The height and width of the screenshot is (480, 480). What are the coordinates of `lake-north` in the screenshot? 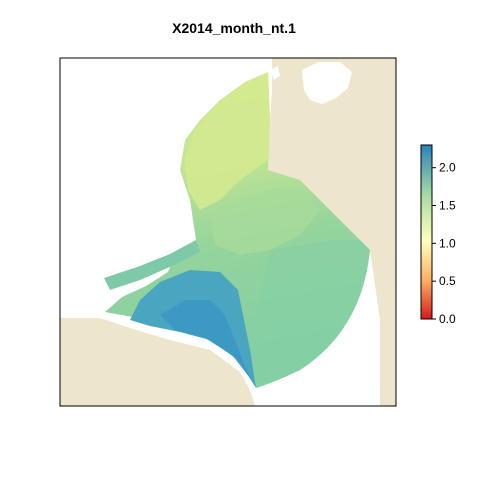 It's located at (327, 83).